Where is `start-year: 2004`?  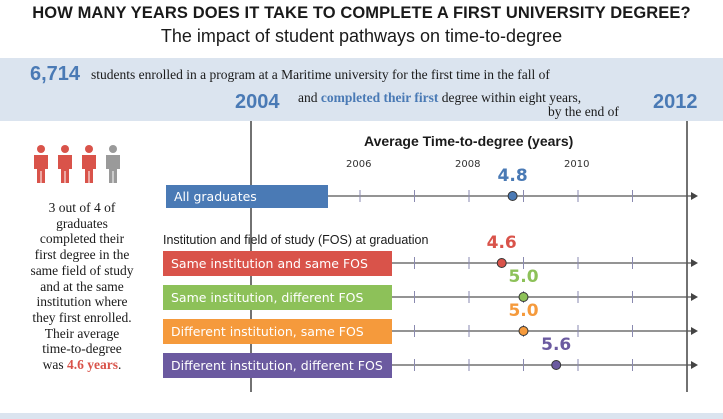 start-year: 2004 is located at coordinates (257, 102).